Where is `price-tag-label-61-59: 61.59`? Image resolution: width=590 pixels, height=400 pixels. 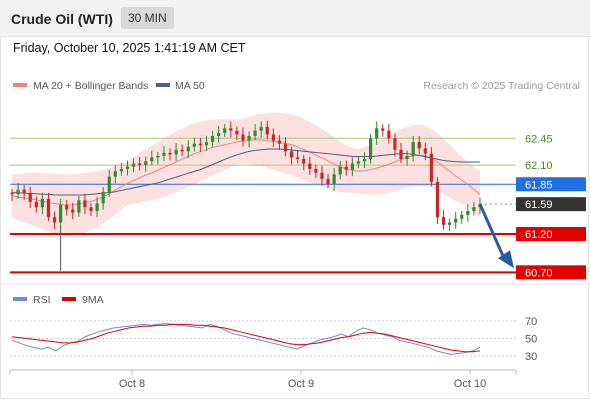 price-tag-label-61-59: 61.59 is located at coordinates (539, 205).